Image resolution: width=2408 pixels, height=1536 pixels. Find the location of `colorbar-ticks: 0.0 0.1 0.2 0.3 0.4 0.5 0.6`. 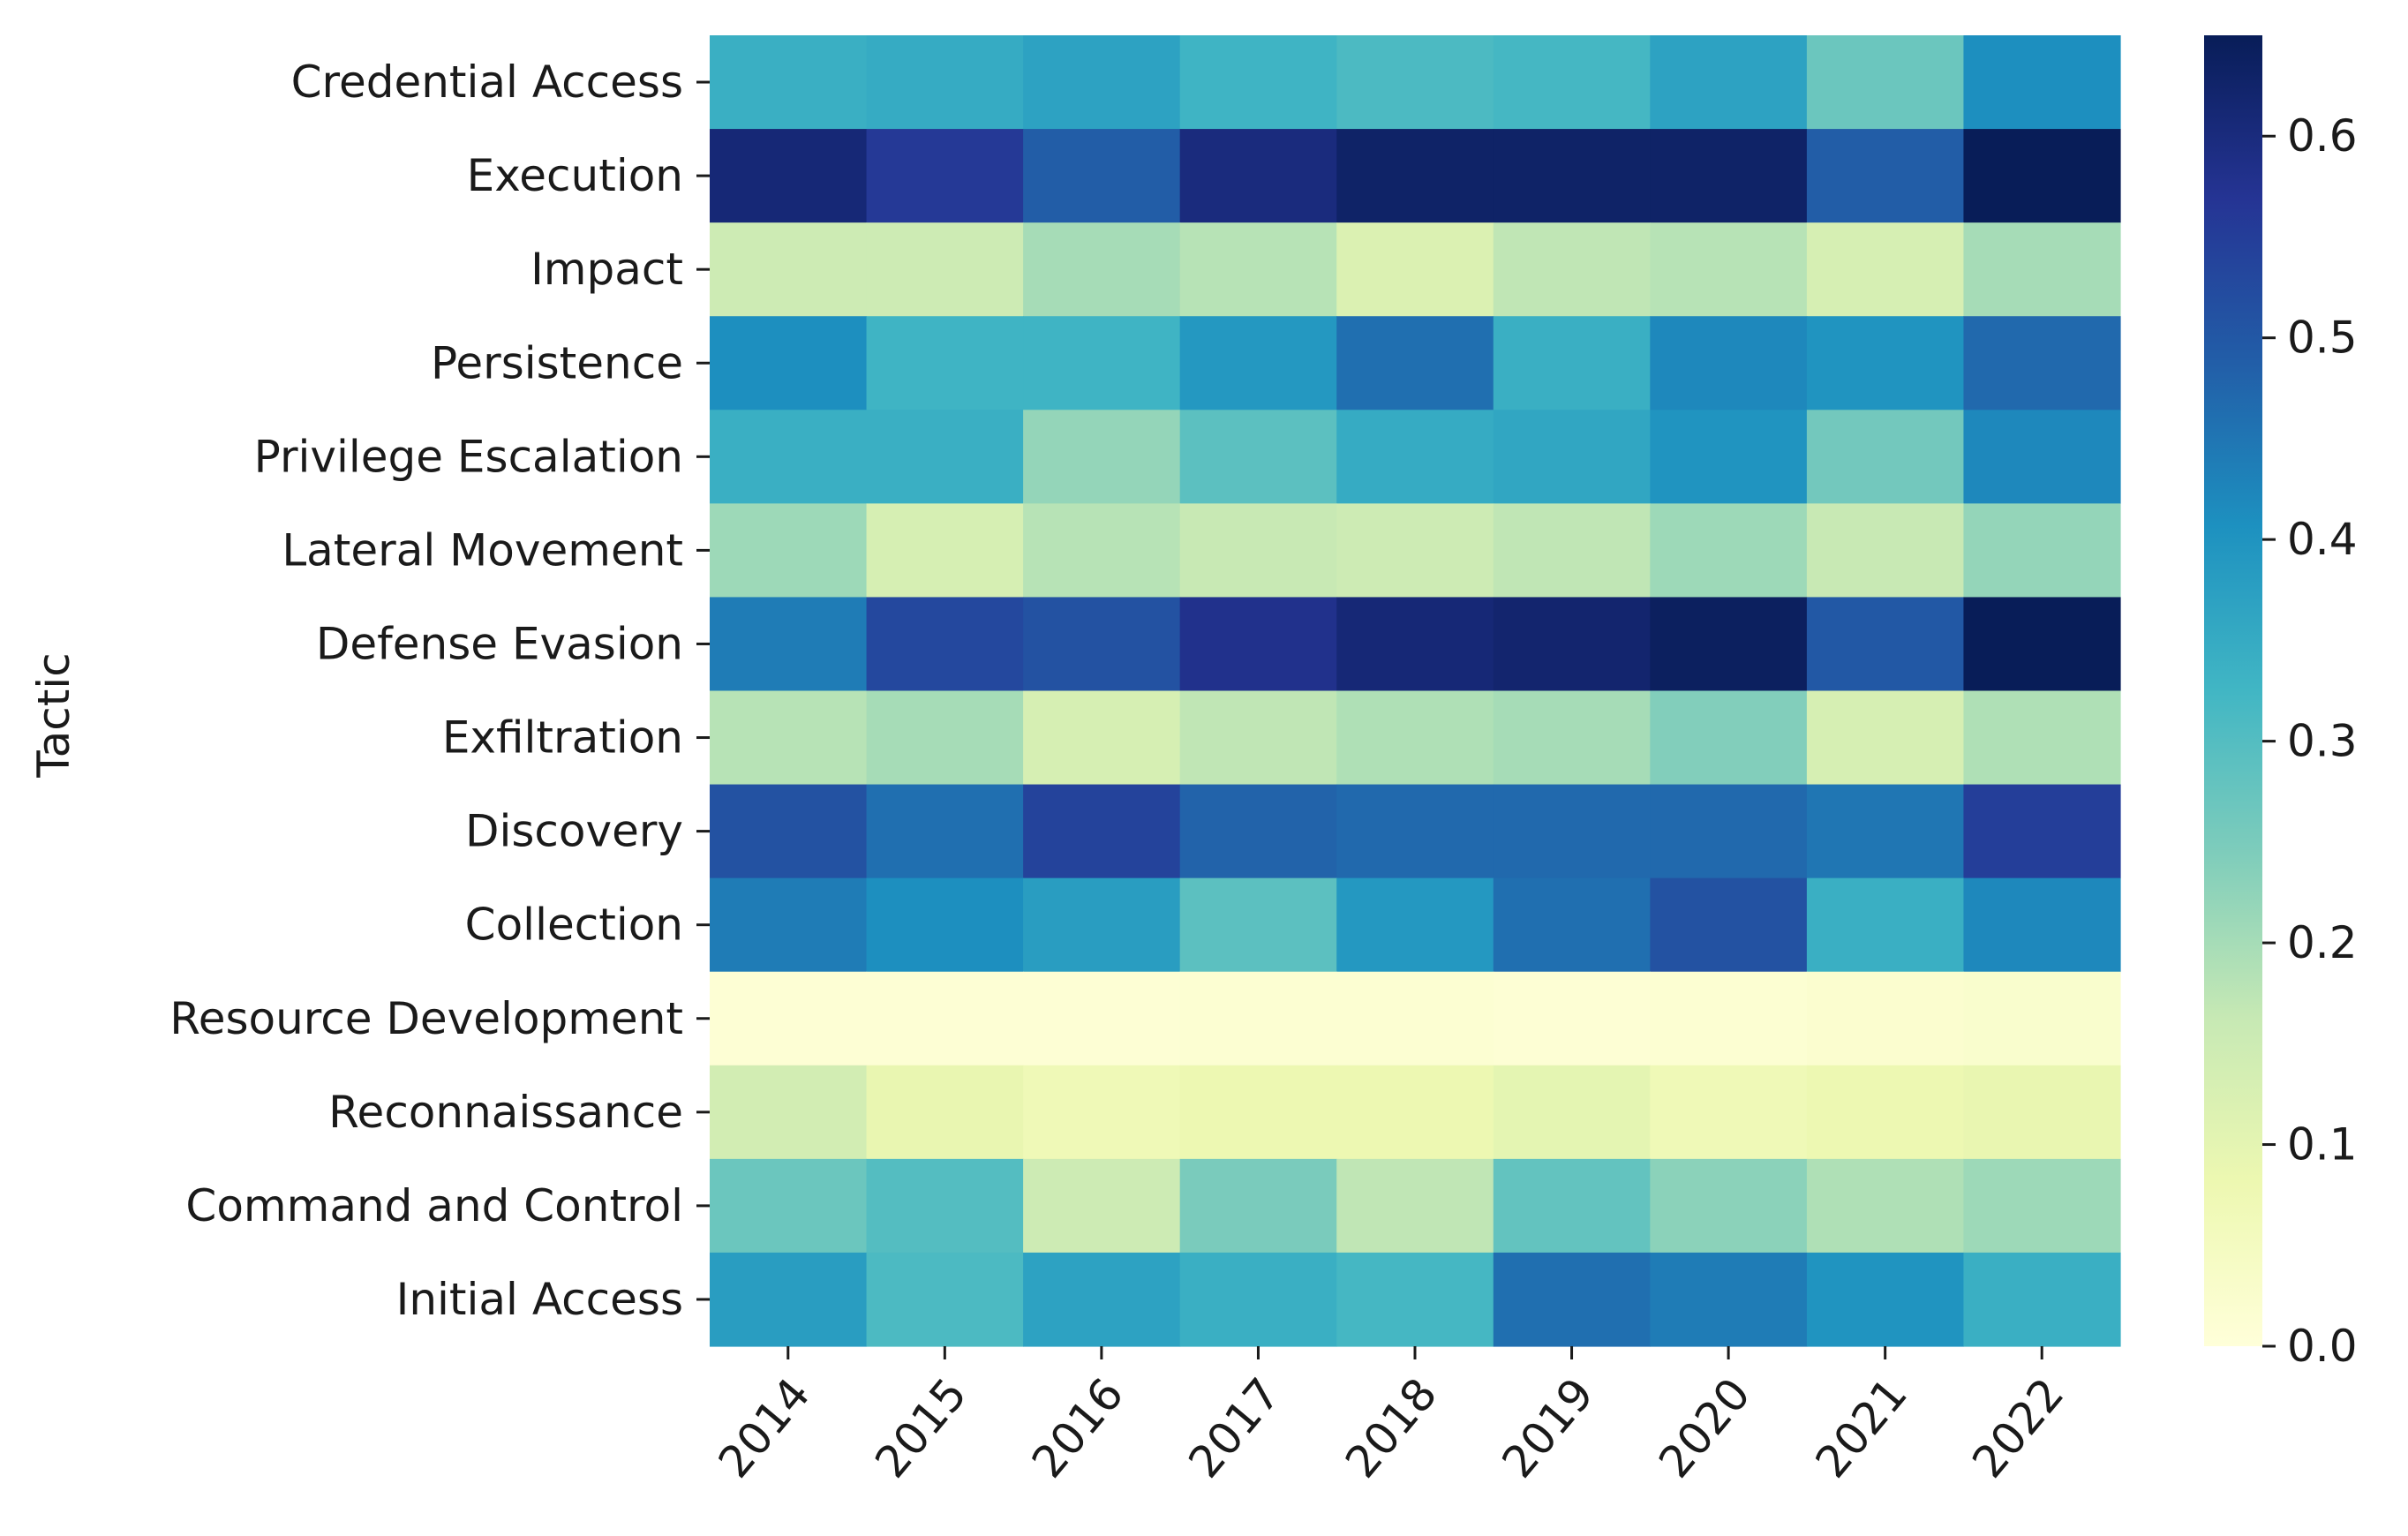

colorbar-ticks: 0.0 0.1 0.2 0.3 0.4 0.5 0.6 is located at coordinates (2310, 741).